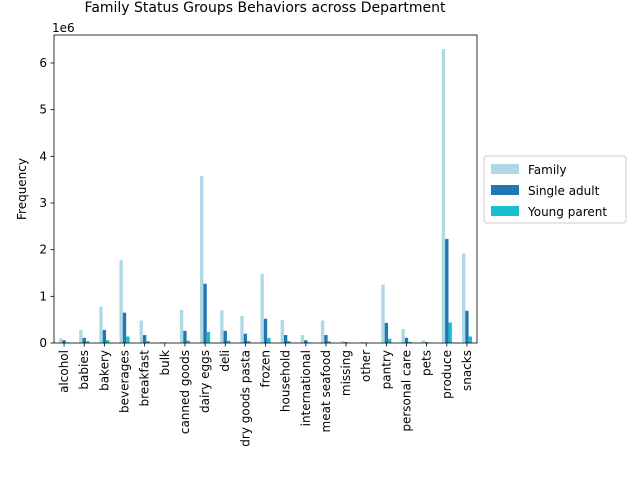 The width and height of the screenshot is (640, 484). I want to click on legend: Family Single adult Young parent, so click(555, 189).